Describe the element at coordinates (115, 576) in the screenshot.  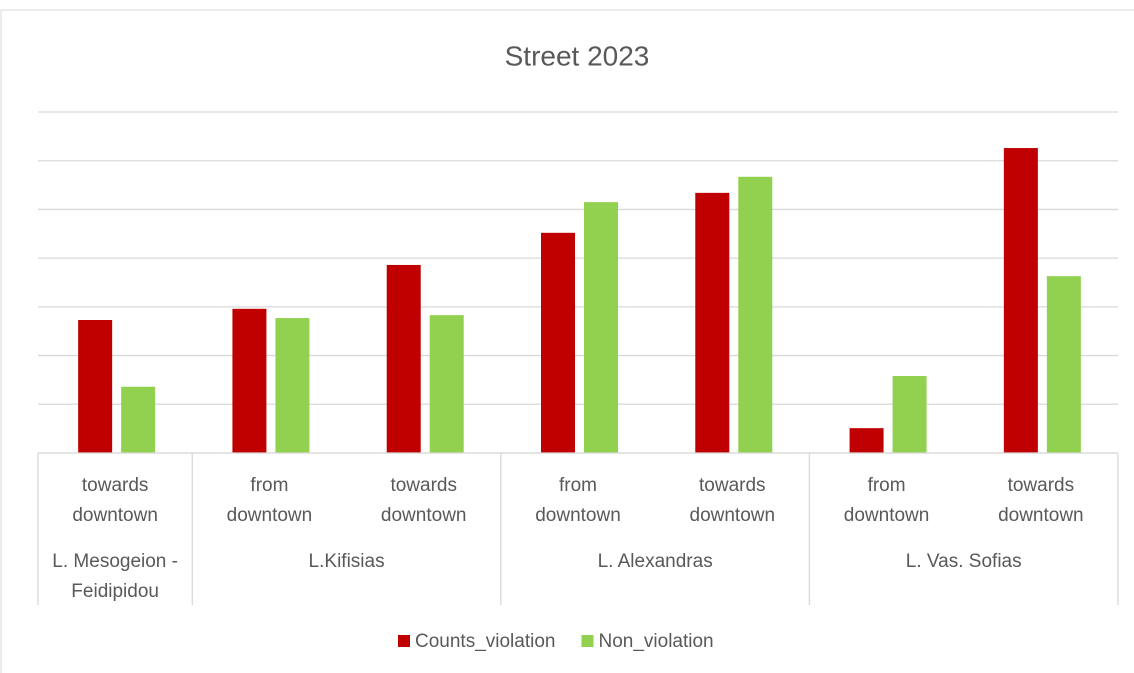
I see `group-label: L. Mesogeion -Feidipidou` at that location.